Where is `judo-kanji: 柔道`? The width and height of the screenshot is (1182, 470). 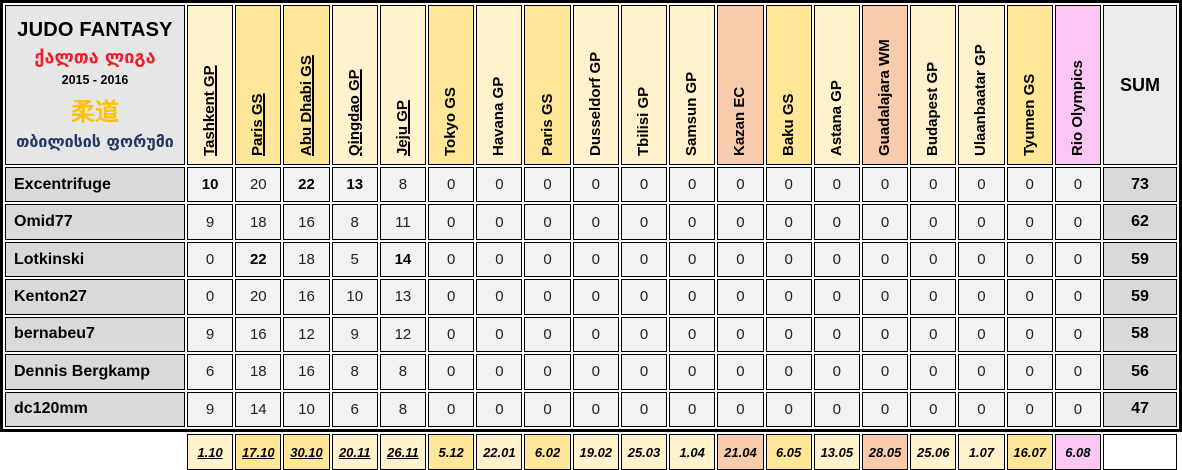 judo-kanji: 柔道 is located at coordinates (95, 112).